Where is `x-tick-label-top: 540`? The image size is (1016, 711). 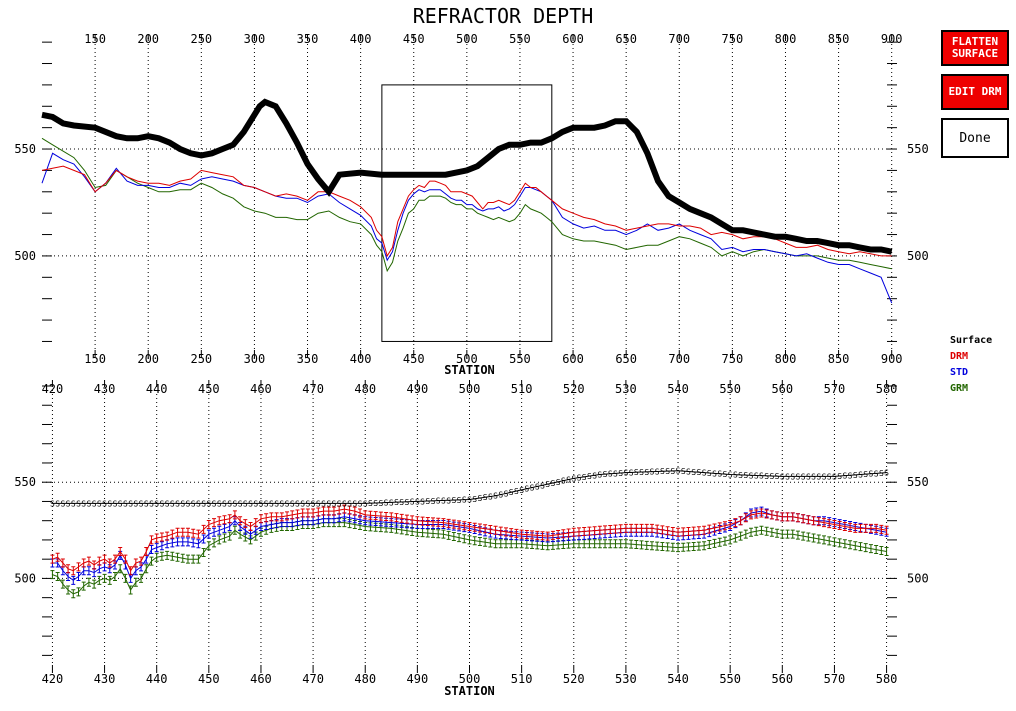 x-tick-label-top: 540 is located at coordinates (678, 389).